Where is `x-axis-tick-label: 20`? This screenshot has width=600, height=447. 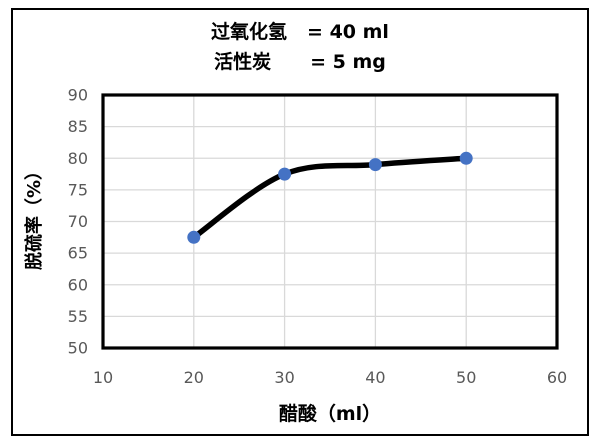 x-axis-tick-label: 20 is located at coordinates (194, 377).